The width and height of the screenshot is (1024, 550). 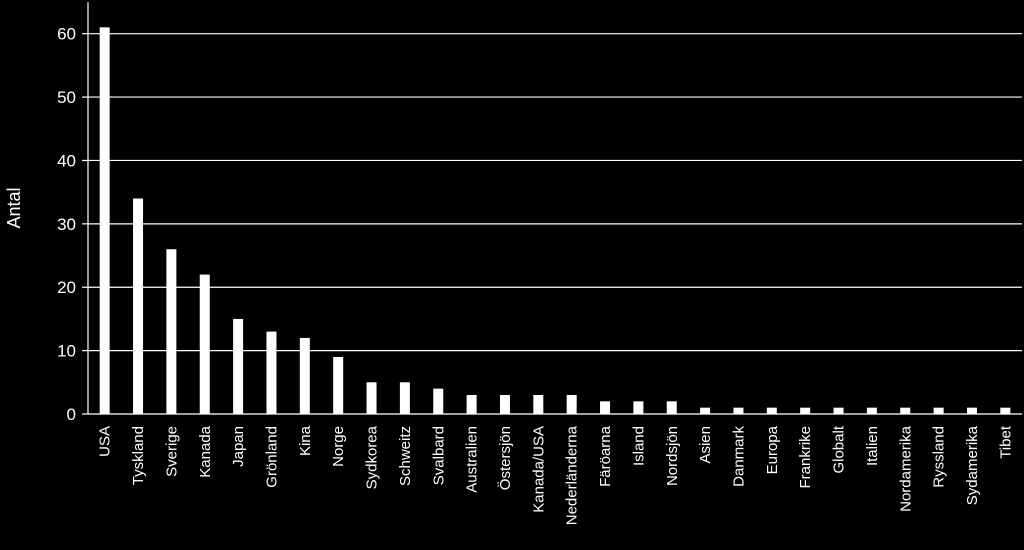 I want to click on x-tick-label: Sydamerika, so click(x=972, y=465).